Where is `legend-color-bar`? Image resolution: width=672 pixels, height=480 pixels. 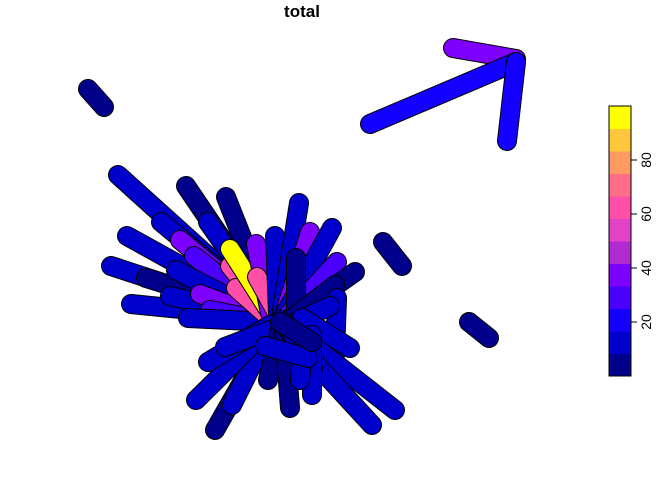
legend-color-bar is located at coordinates (620, 241).